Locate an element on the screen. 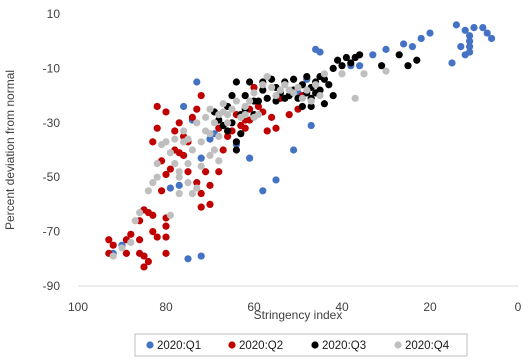 The width and height of the screenshot is (528, 360). x-axis-title: Stringency index is located at coordinates (298, 315).